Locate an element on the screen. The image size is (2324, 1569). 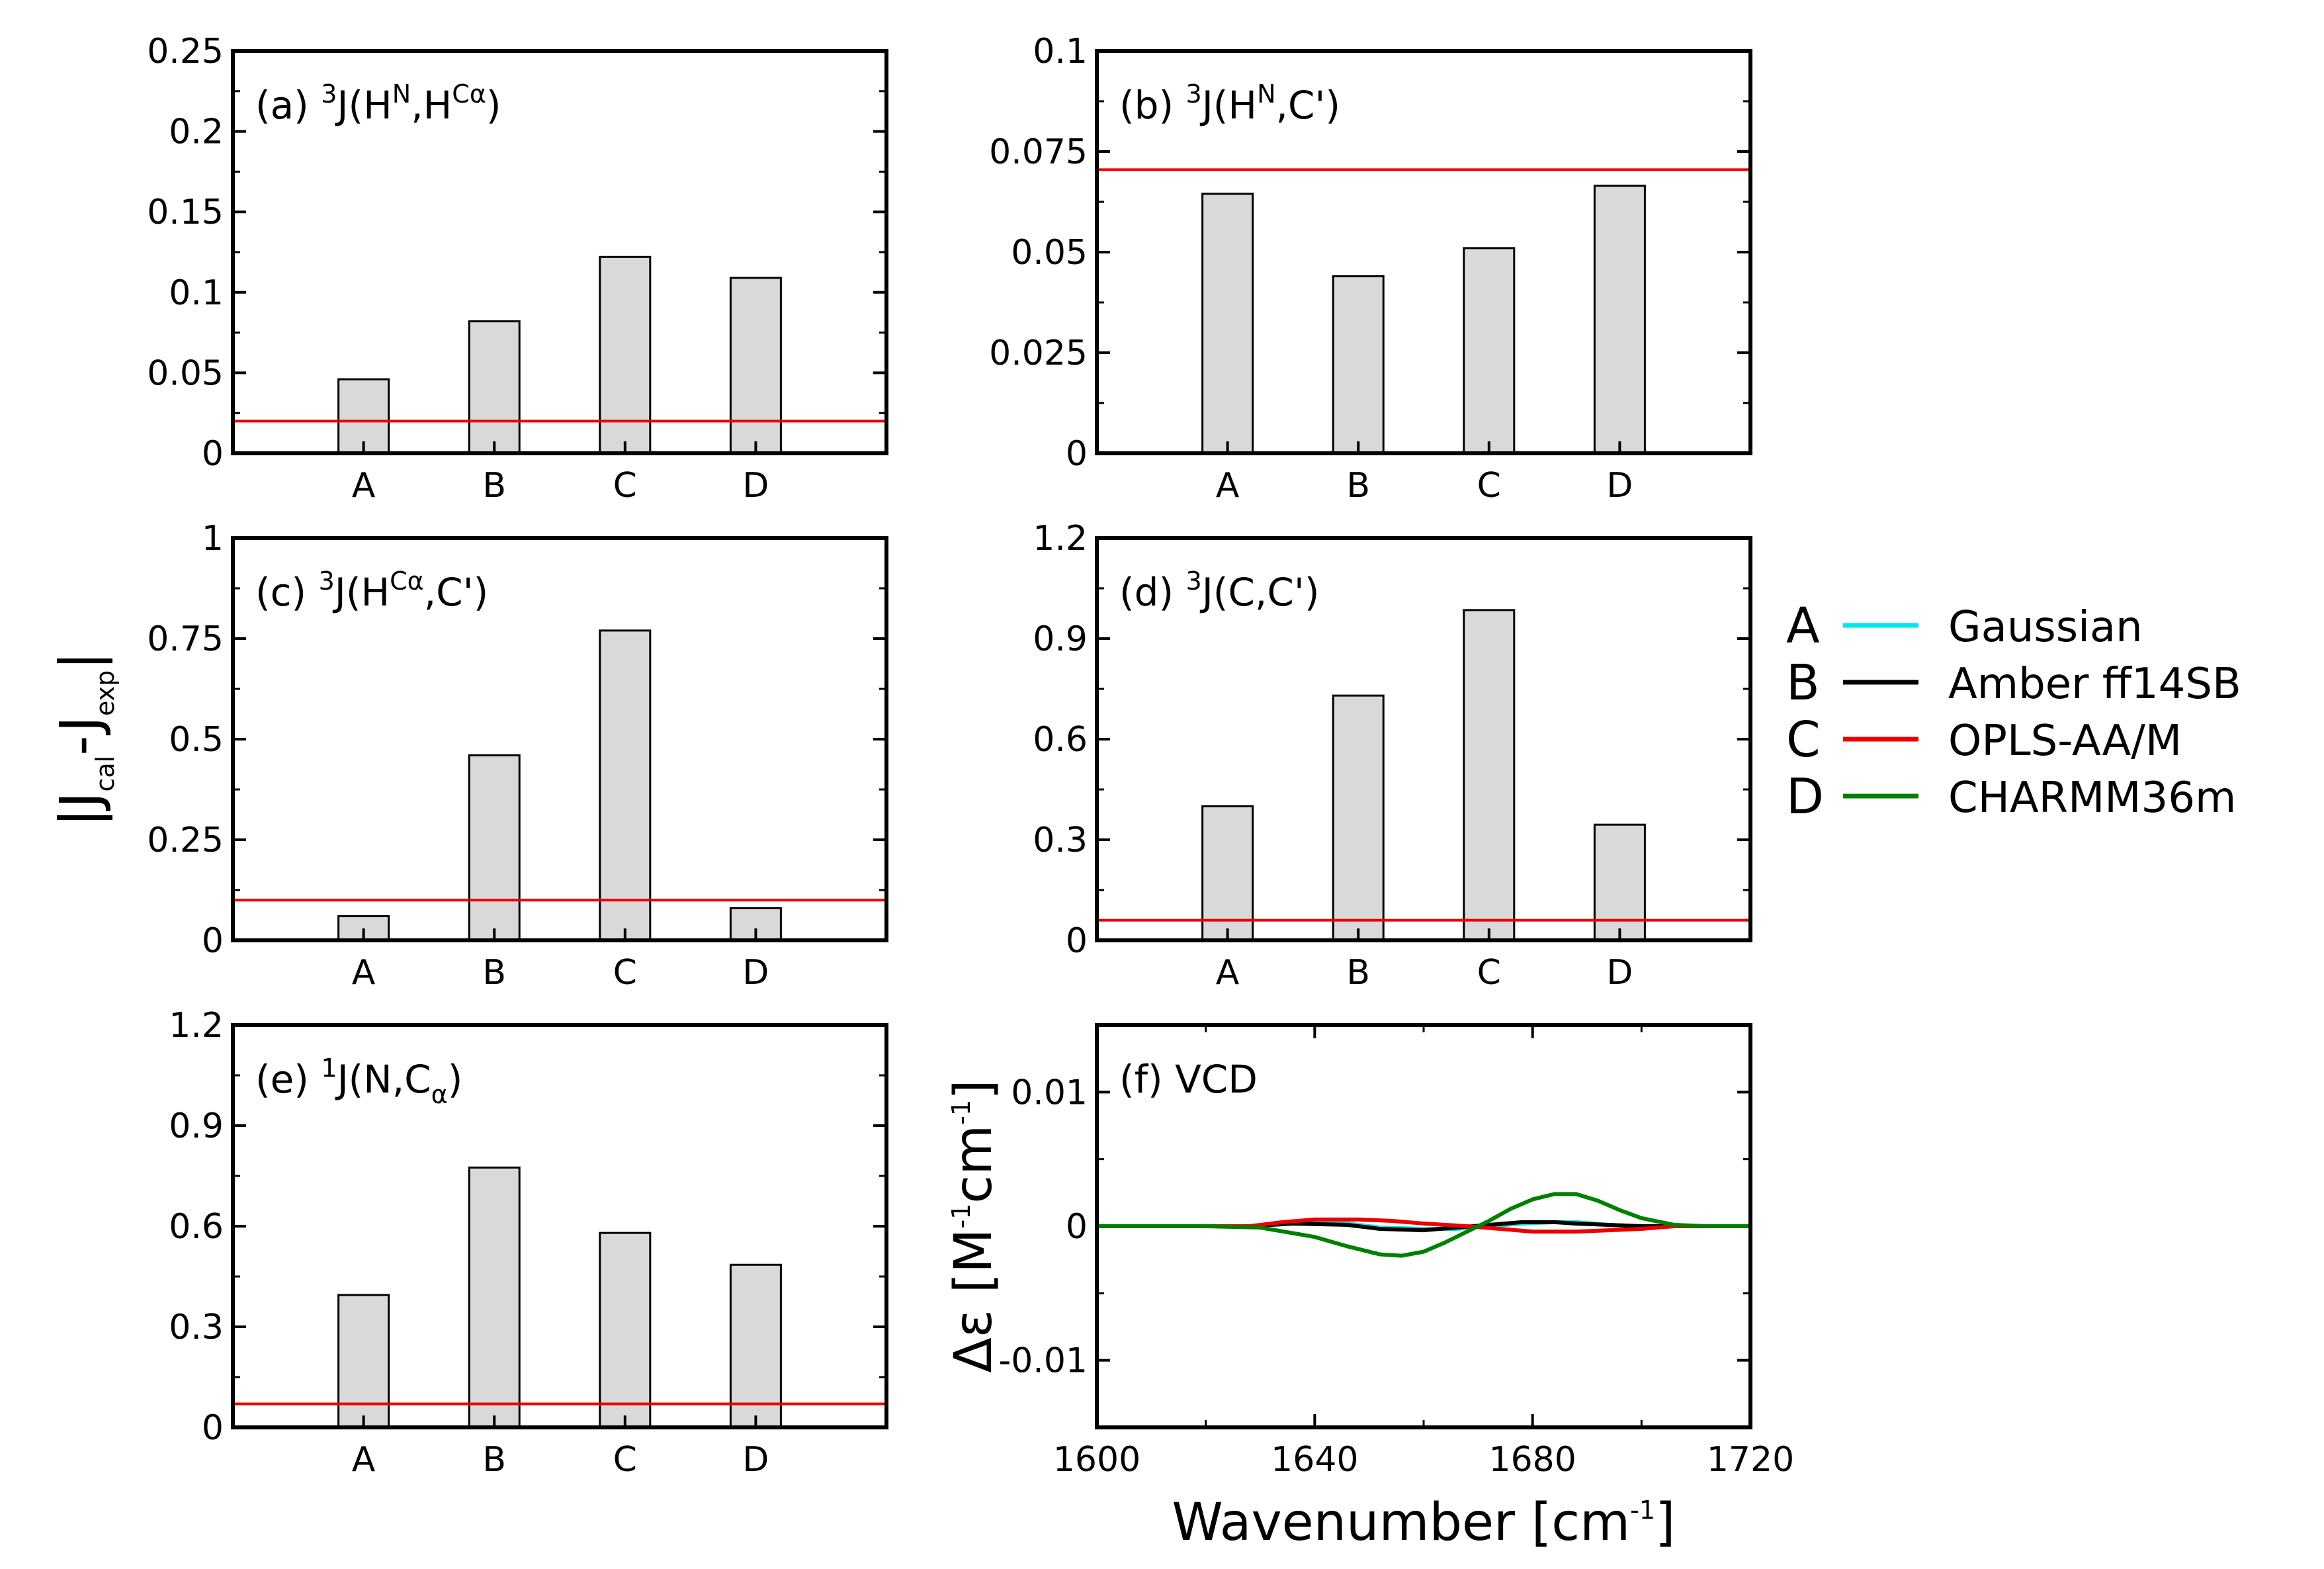
panel-d: 0 0.3 0.6 0.9 1.2 A B C D (d) 3J(C,C') is located at coordinates (1392, 756).